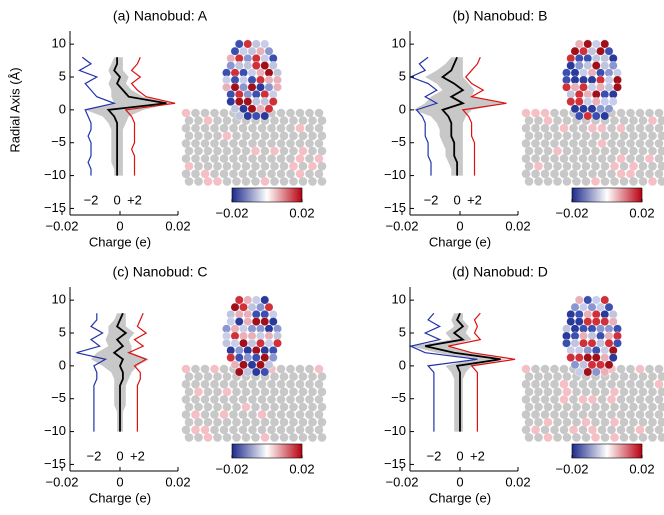 This screenshot has height=515, width=664. What do you see at coordinates (572, 212) in the screenshot?
I see `colorbar-tick-label: −0.02` at bounding box center [572, 212].